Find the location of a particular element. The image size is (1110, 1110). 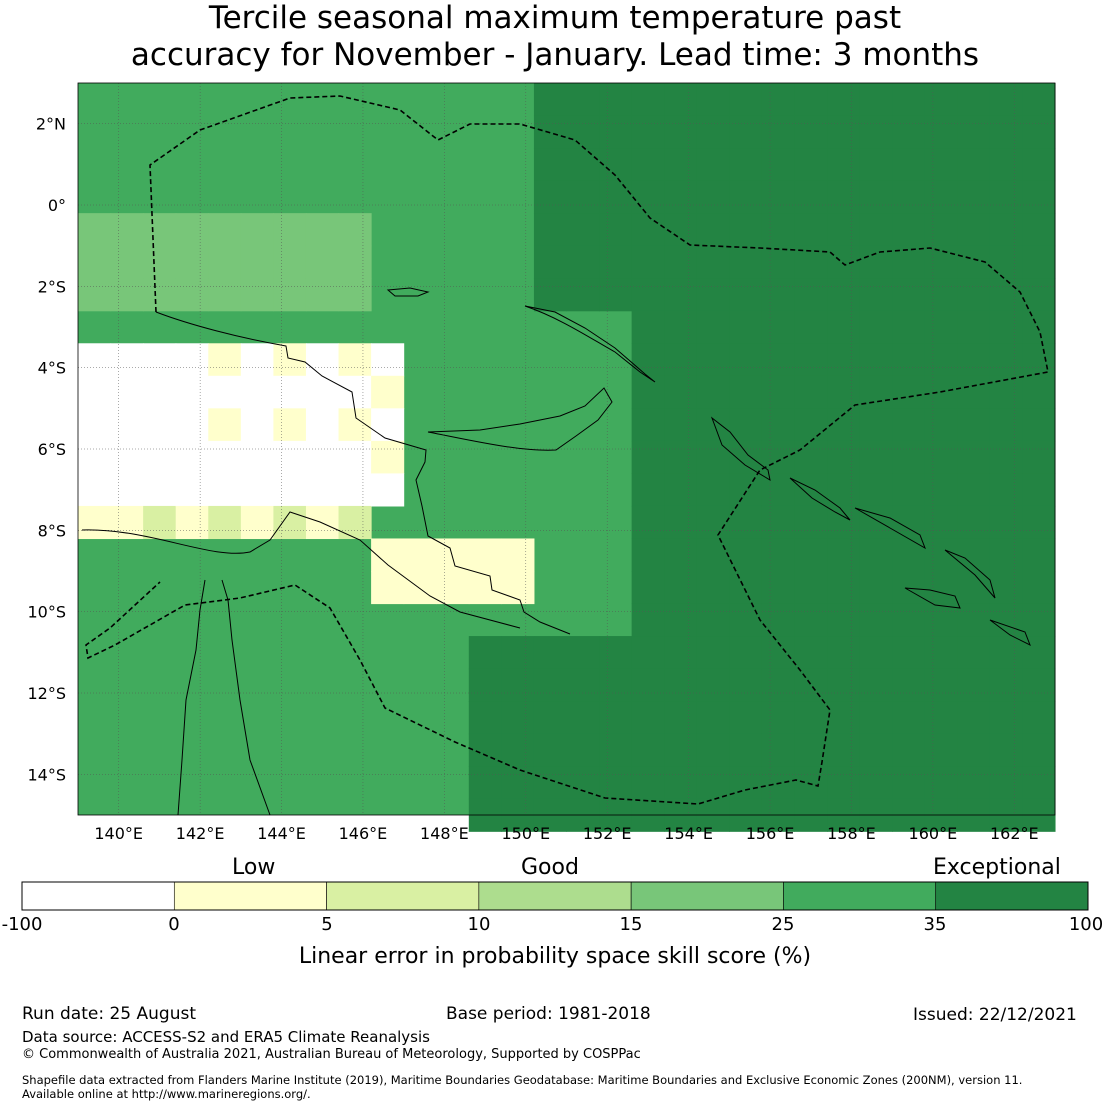

colorbar-tick: 10 is located at coordinates (479, 924).